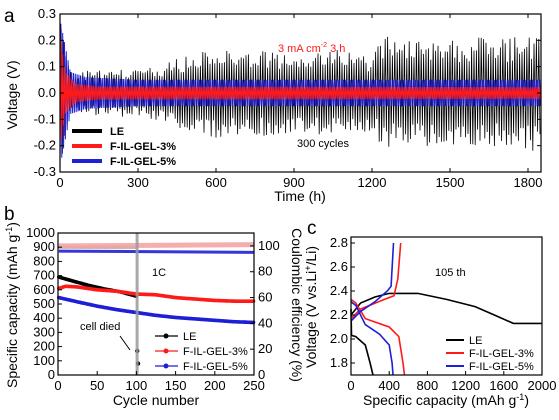 This screenshot has height=420, width=559. I want to click on legend-c-label-le: LE, so click(475, 341).